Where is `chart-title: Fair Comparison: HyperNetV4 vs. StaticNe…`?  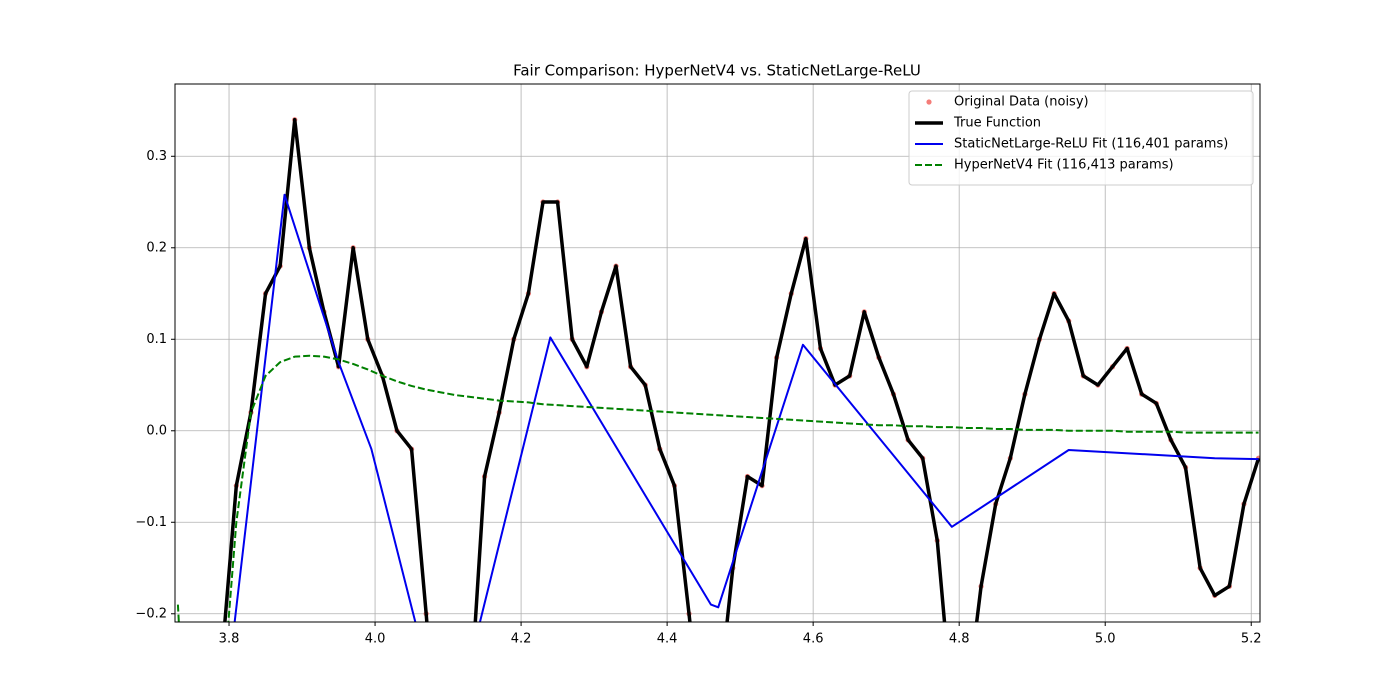
chart-title: Fair Comparison: HyperNetV4 vs. StaticNe… is located at coordinates (717, 71).